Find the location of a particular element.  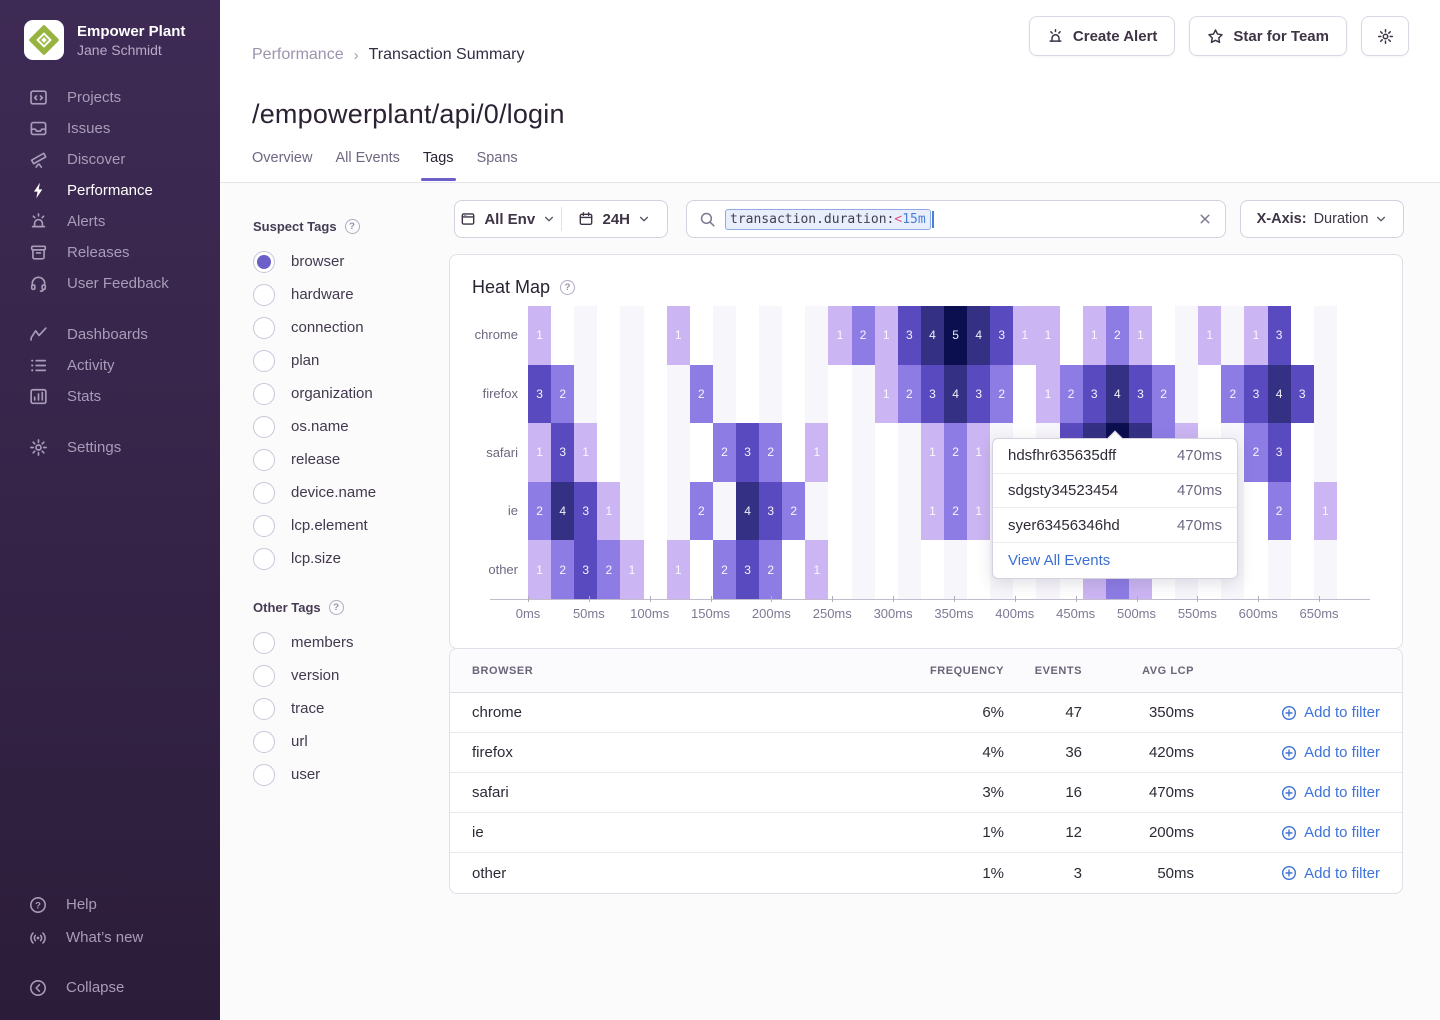

heatmap-cell-ie-34: 1 is located at coordinates (1325, 511).